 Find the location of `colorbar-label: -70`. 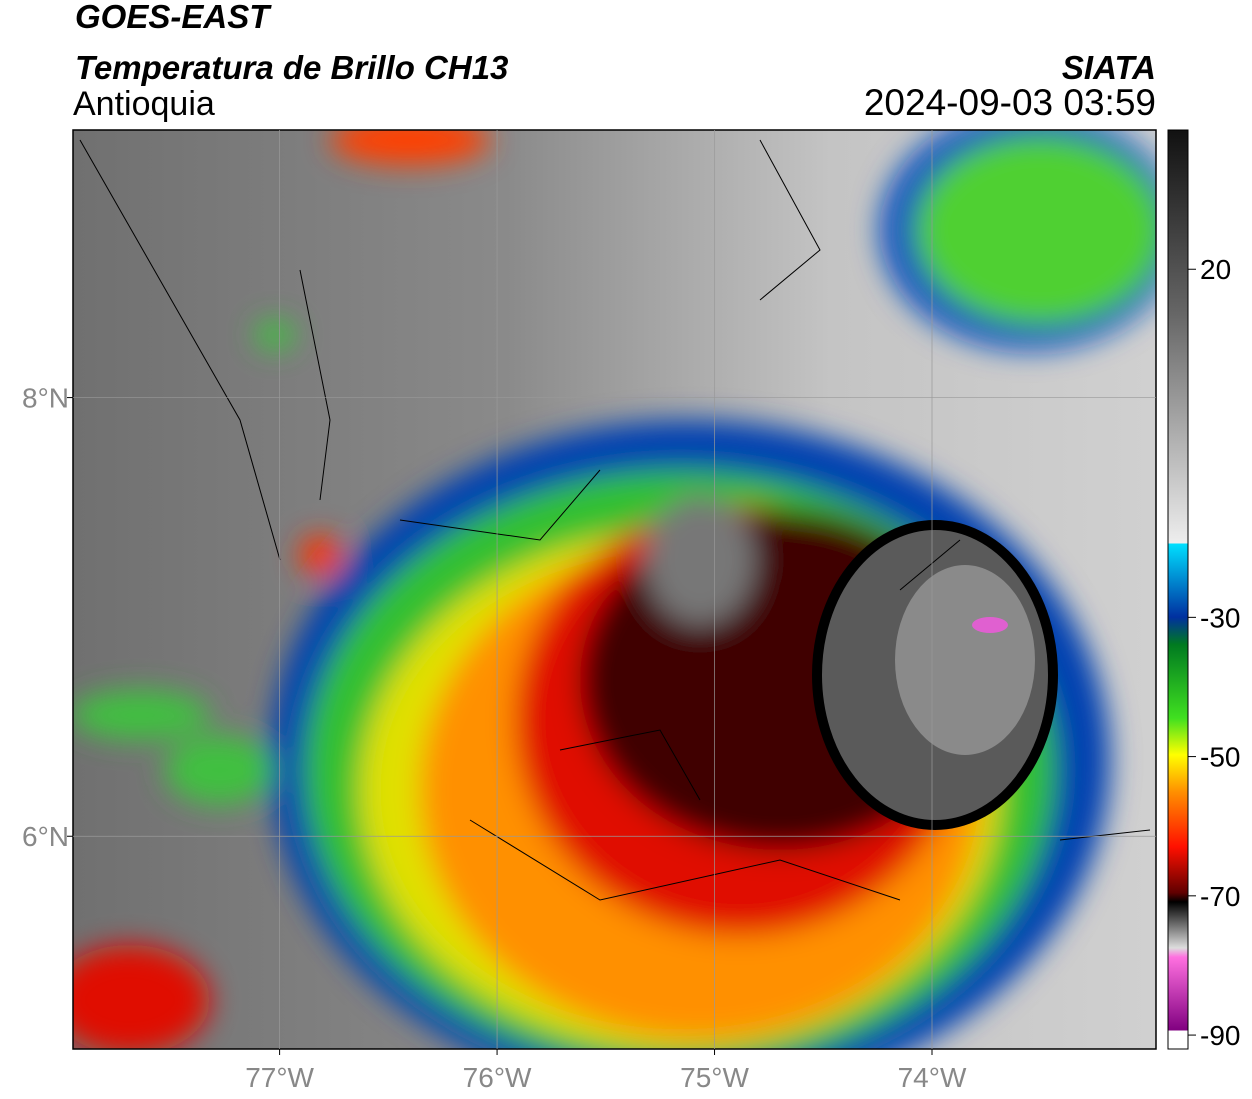

colorbar-label: -70 is located at coordinates (1220, 896).